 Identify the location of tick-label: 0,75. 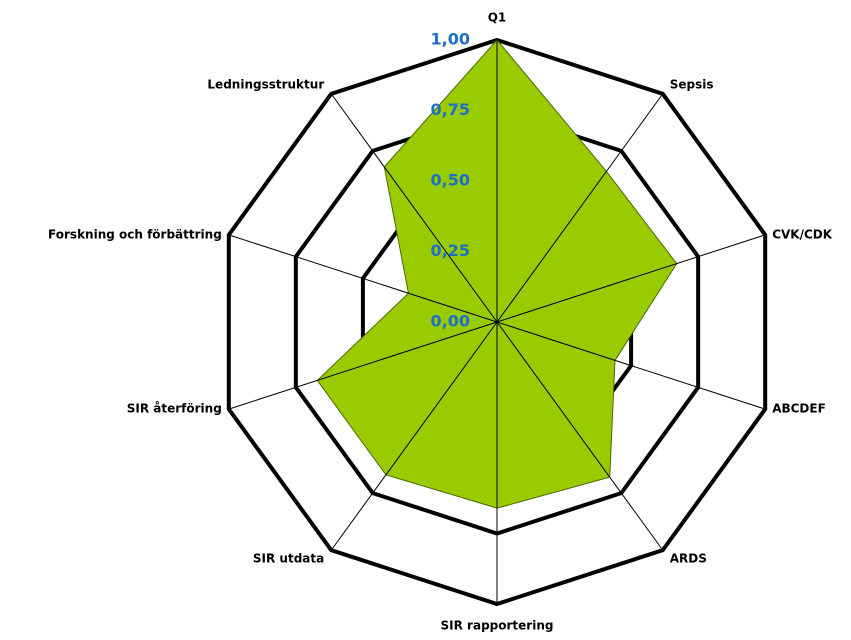
(450, 109).